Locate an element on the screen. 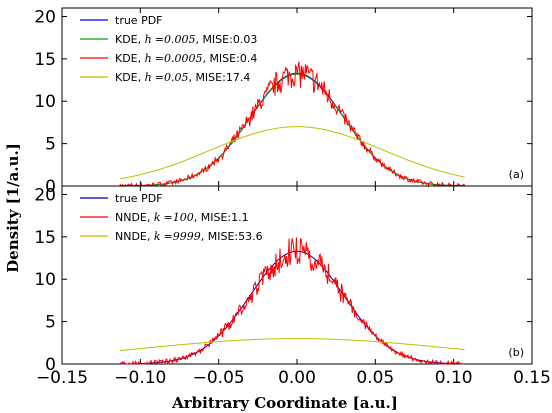  legend-text: , MISE:1.1 is located at coordinates (221, 217).